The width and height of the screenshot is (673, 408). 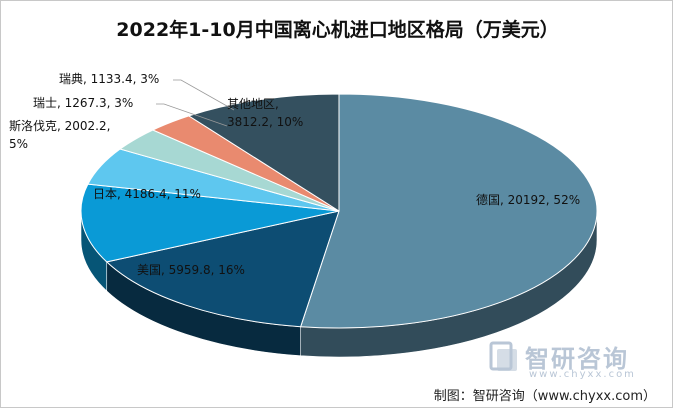 I want to click on slice-7-data-label: 其他地区, 3812.2, 10%, so click(x=265, y=113).